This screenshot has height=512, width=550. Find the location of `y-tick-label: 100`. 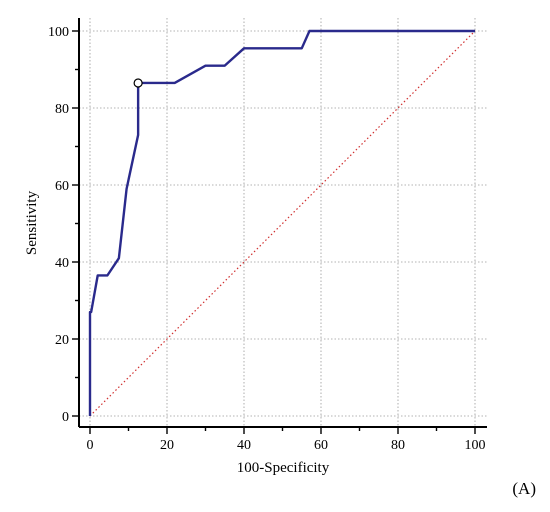

y-tick-label: 100 is located at coordinates (58, 32).